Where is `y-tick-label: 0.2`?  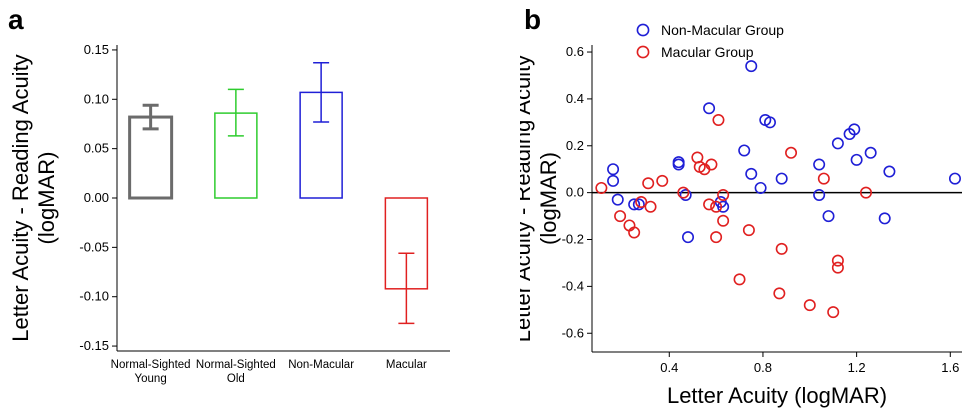
y-tick-label: 0.2 is located at coordinates (575, 145).